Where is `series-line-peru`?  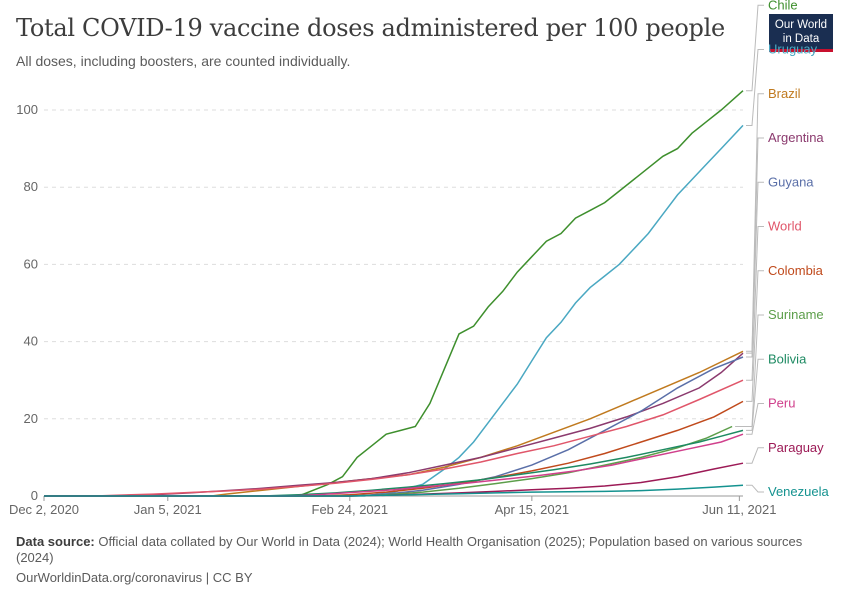
series-line-peru is located at coordinates (394, 465).